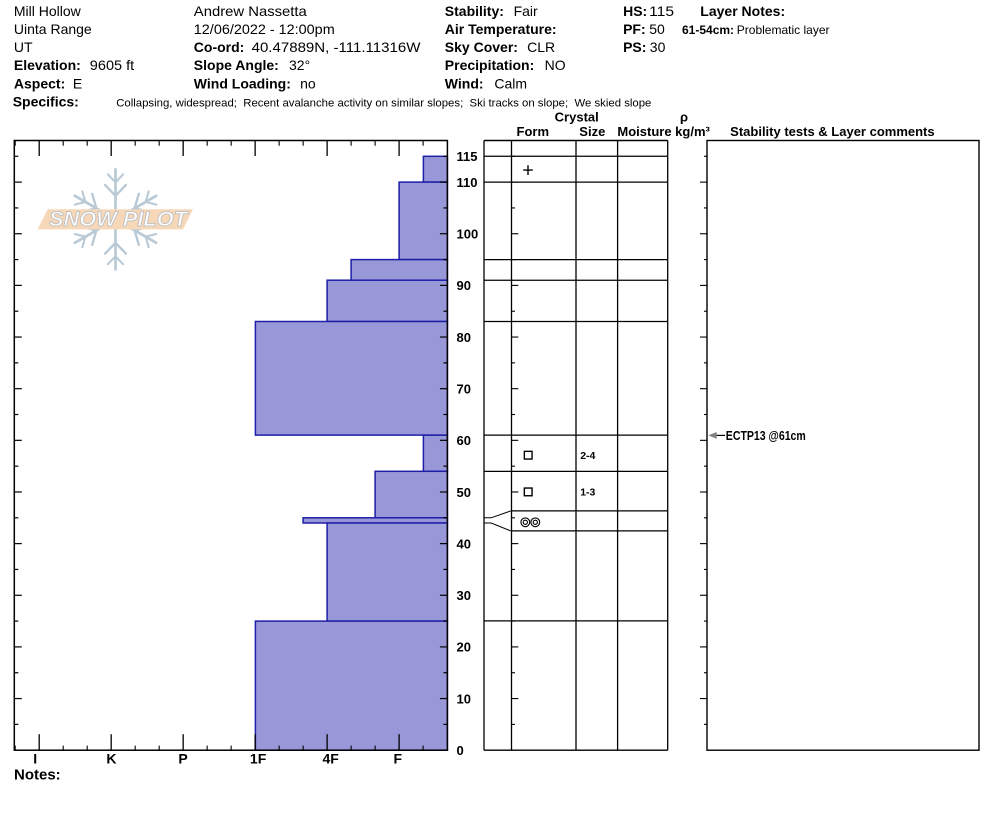 The height and width of the screenshot is (840, 994). I want to click on svg-text:Stability tests & Layer commen: Stability tests & Layer comments, so click(832, 131).